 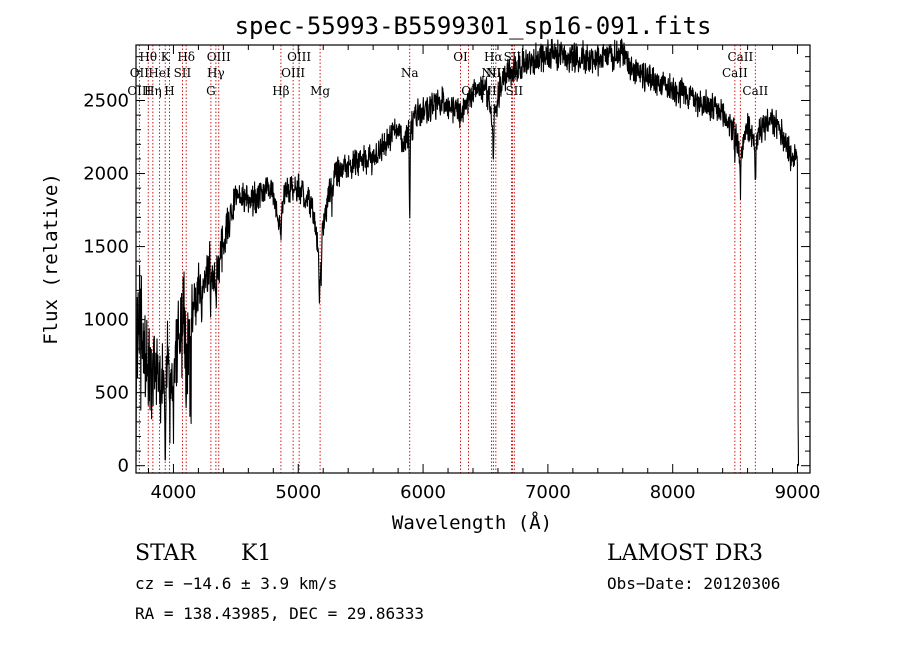 I want to click on chart-title: spec-55993-B5599301_sp16-091.fits, so click(x=473, y=26).